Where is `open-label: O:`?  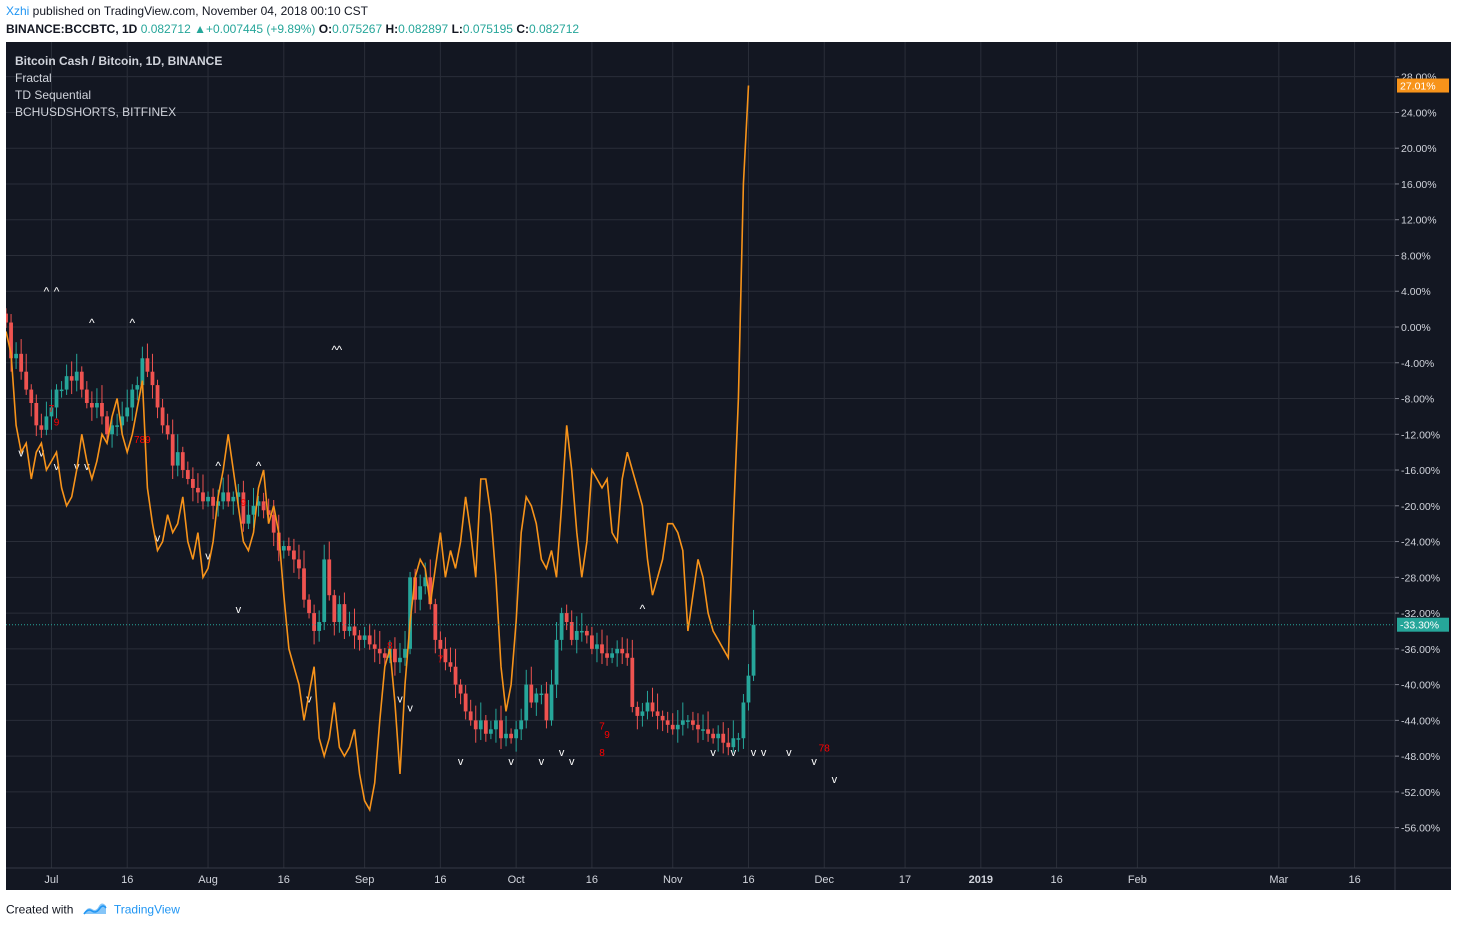
open-label: O: is located at coordinates (325, 29).